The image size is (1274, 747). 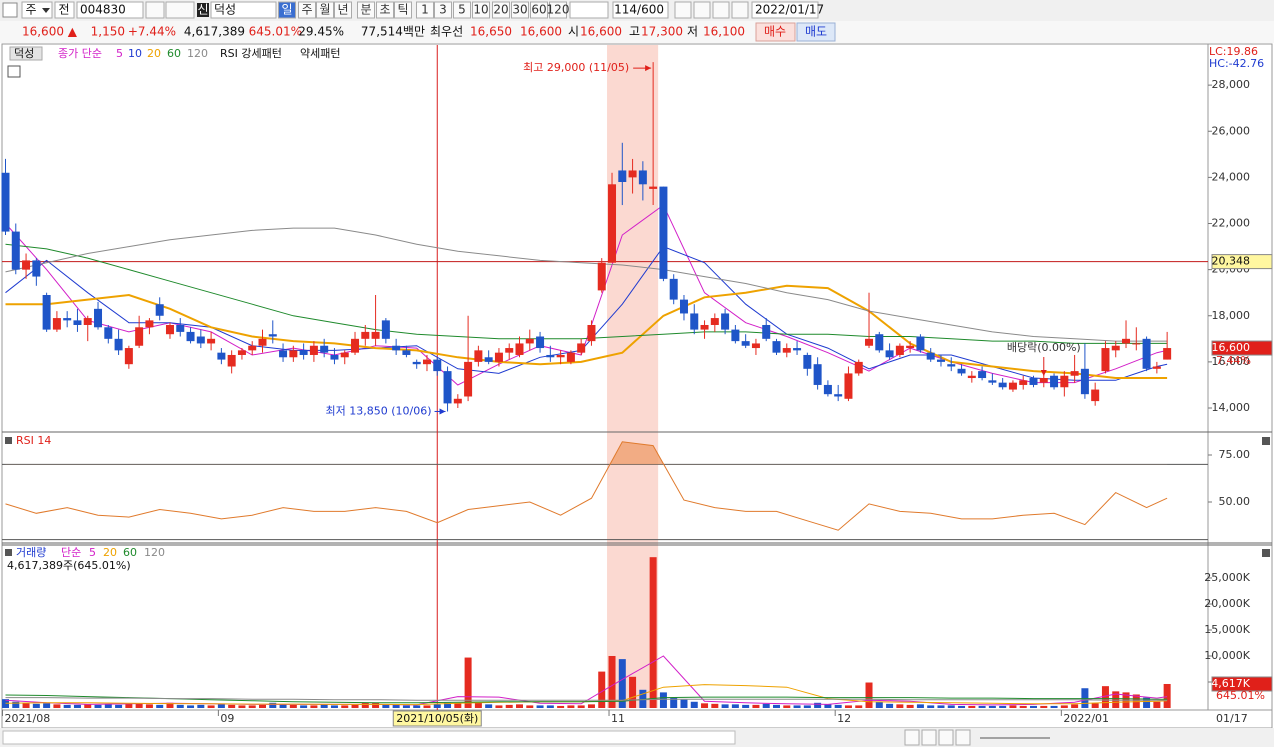 I want to click on period-type-select, so click(x=37, y=10).